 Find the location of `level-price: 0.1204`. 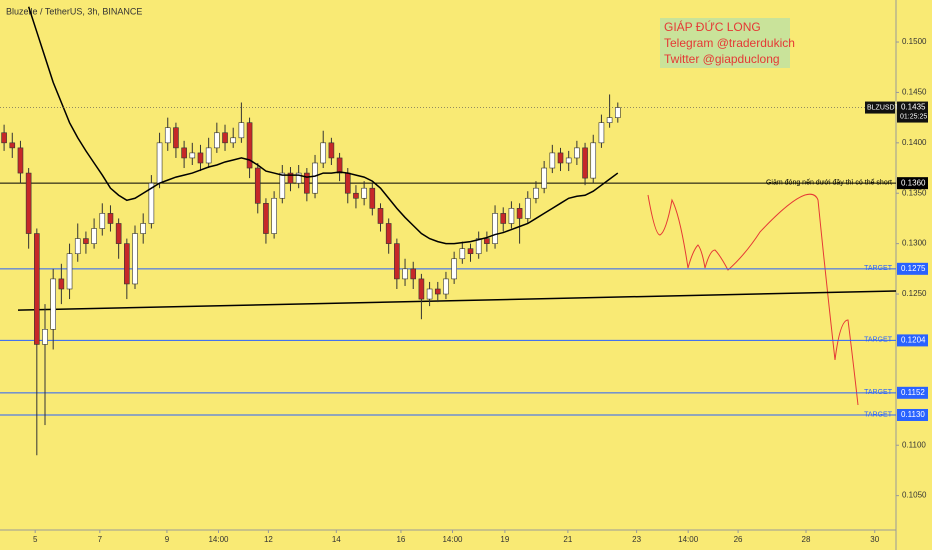

level-price: 0.1204 is located at coordinates (913, 340).